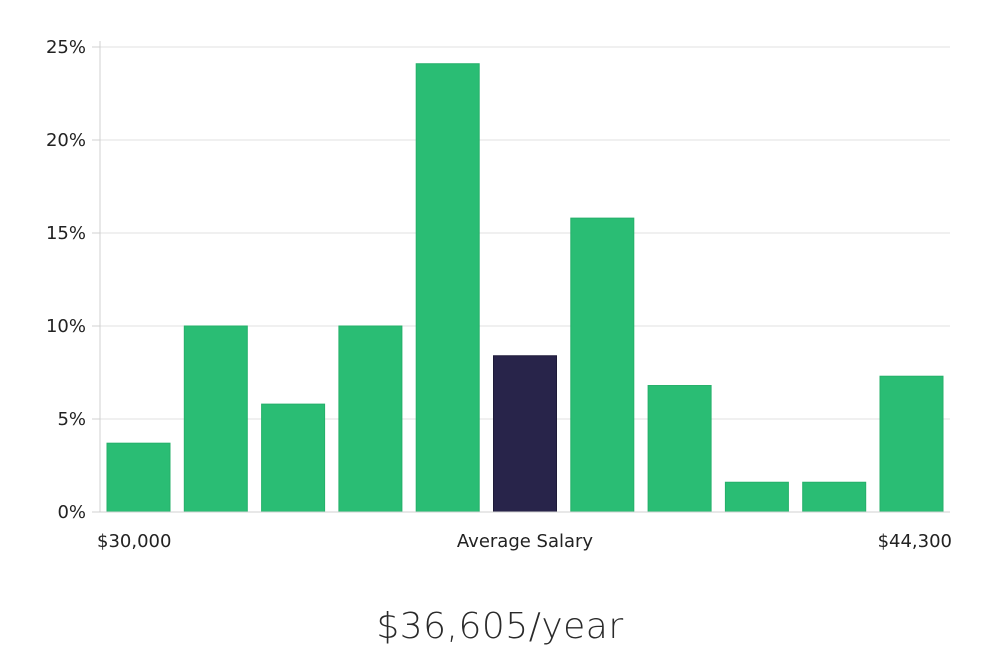 The height and width of the screenshot is (660, 1000). I want to click on bar-highlight, so click(525, 434).